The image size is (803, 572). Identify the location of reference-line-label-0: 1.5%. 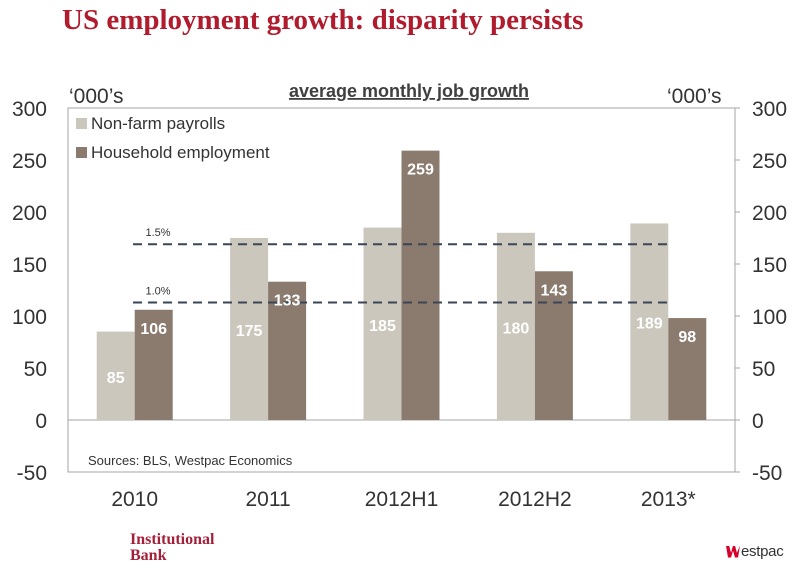
(157, 233).